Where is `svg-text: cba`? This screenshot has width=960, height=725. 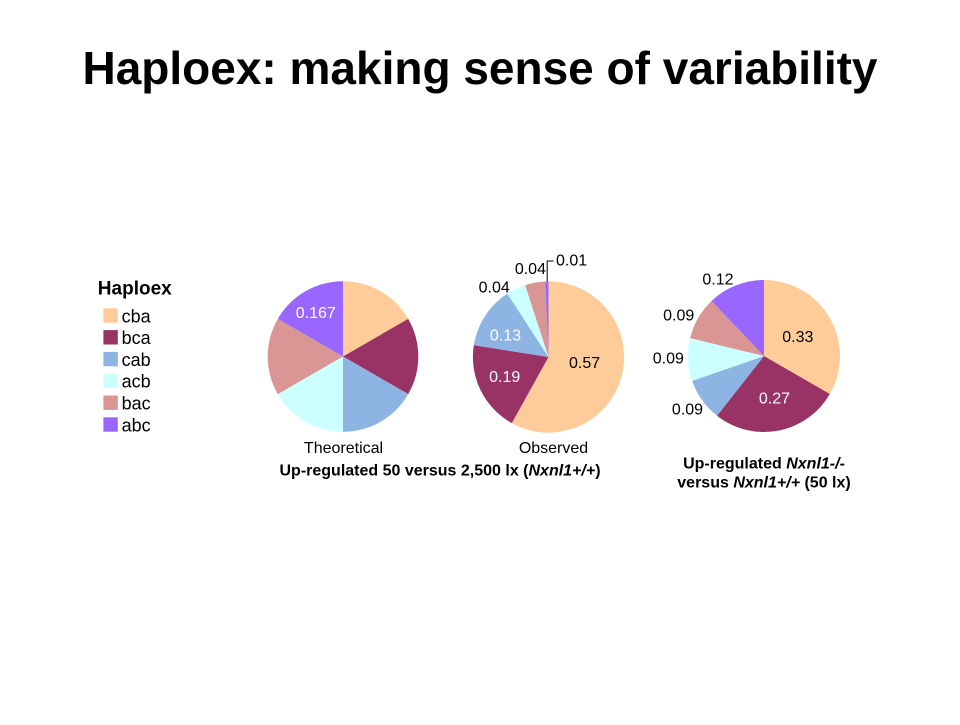
svg-text: cba is located at coordinates (137, 316).